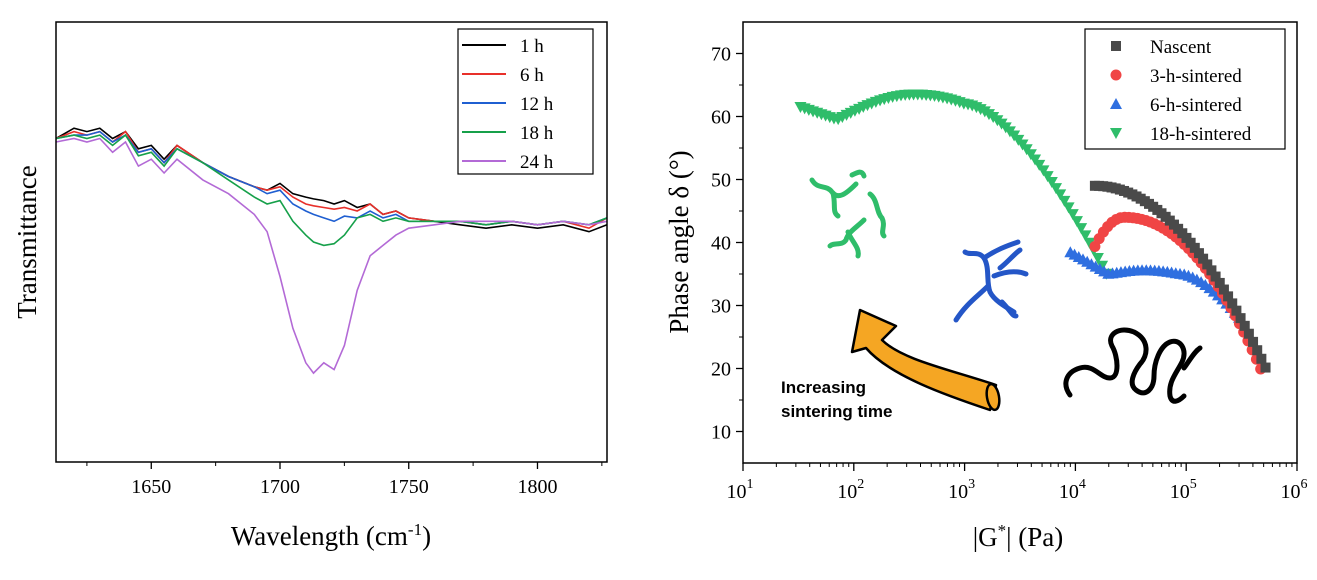 This screenshot has width=1317, height=580. What do you see at coordinates (1196, 76) in the screenshot?
I see `rheology-legend-label: 3-h-sintered` at bounding box center [1196, 76].